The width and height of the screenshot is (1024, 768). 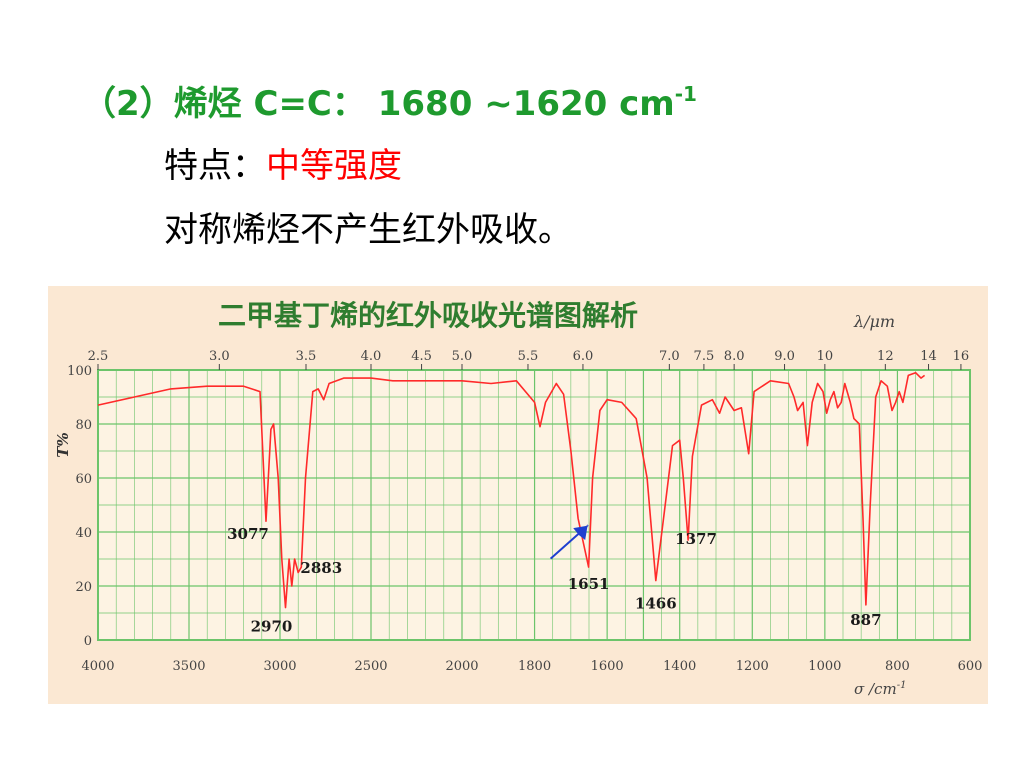 I want to click on top-axis-tick-label: 6.0, so click(x=583, y=356).